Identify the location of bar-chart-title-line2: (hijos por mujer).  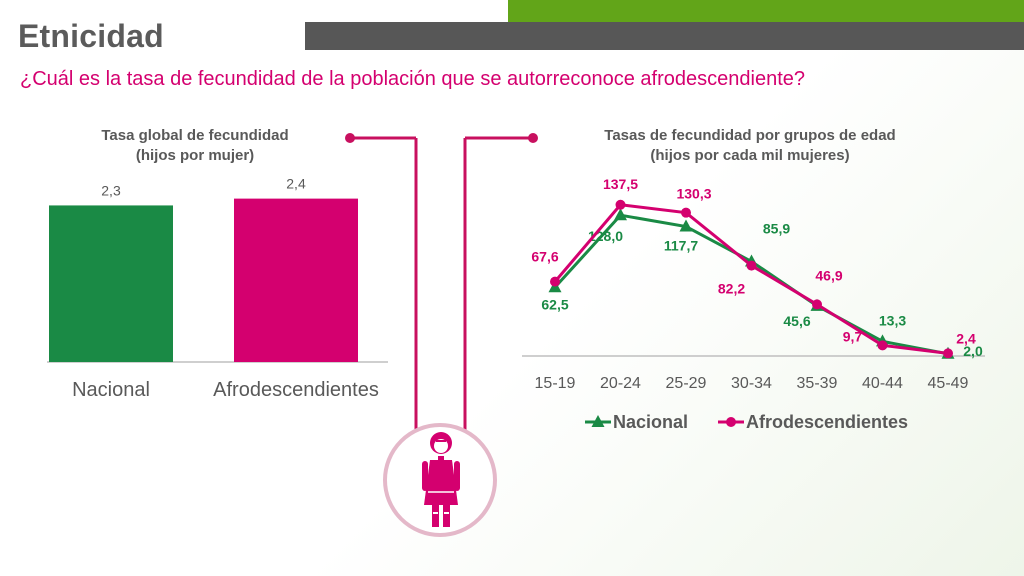
(195, 155).